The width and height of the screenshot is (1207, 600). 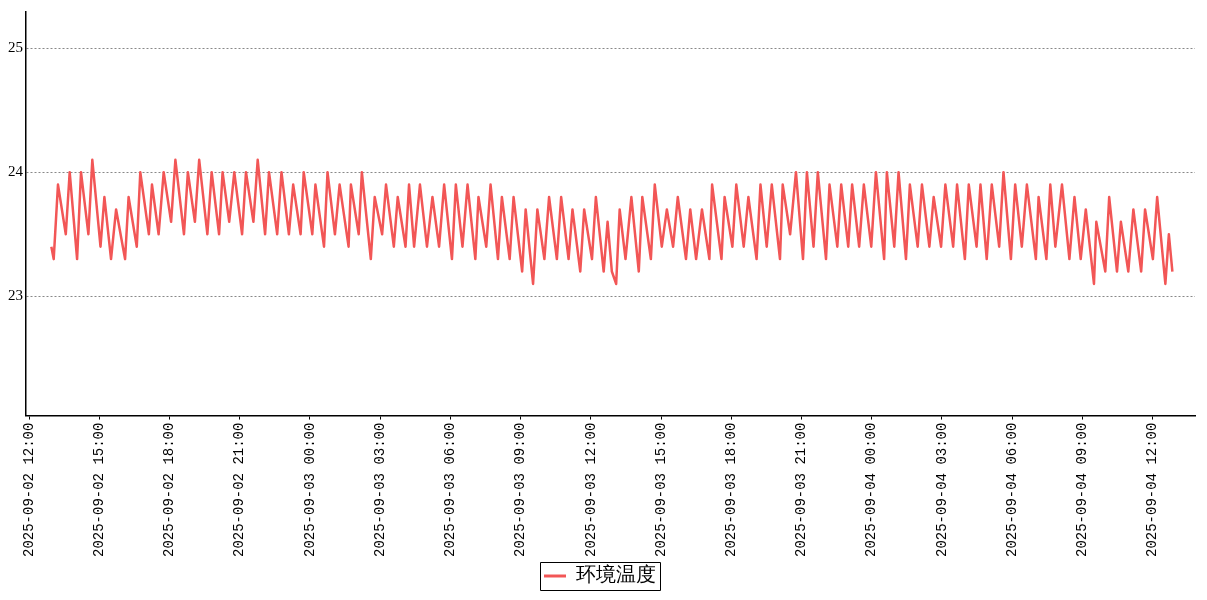 What do you see at coordinates (15, 295) in the screenshot?
I see `y-tick-label: 23` at bounding box center [15, 295].